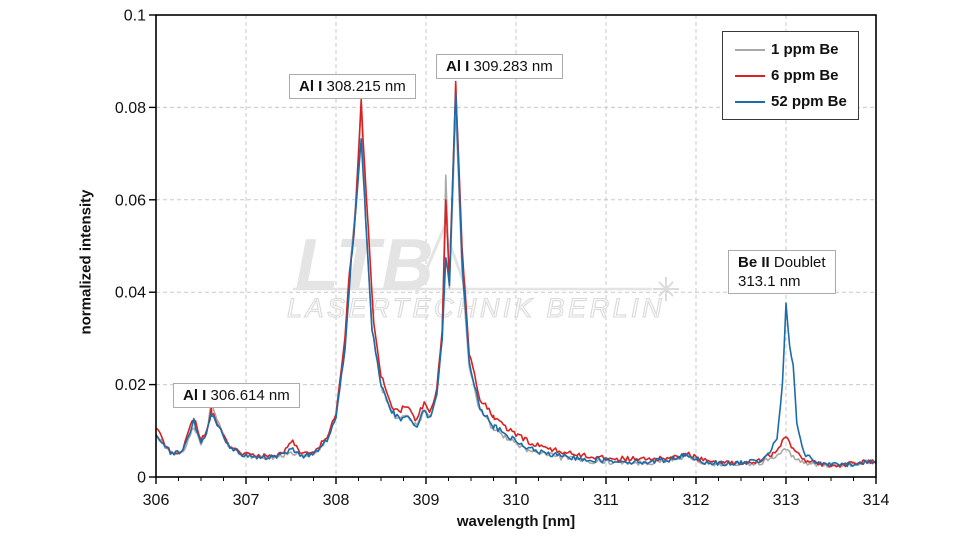 Image resolution: width=960 pixels, height=540 pixels. Describe the element at coordinates (696, 500) in the screenshot. I see `svg-text: 312` at that location.